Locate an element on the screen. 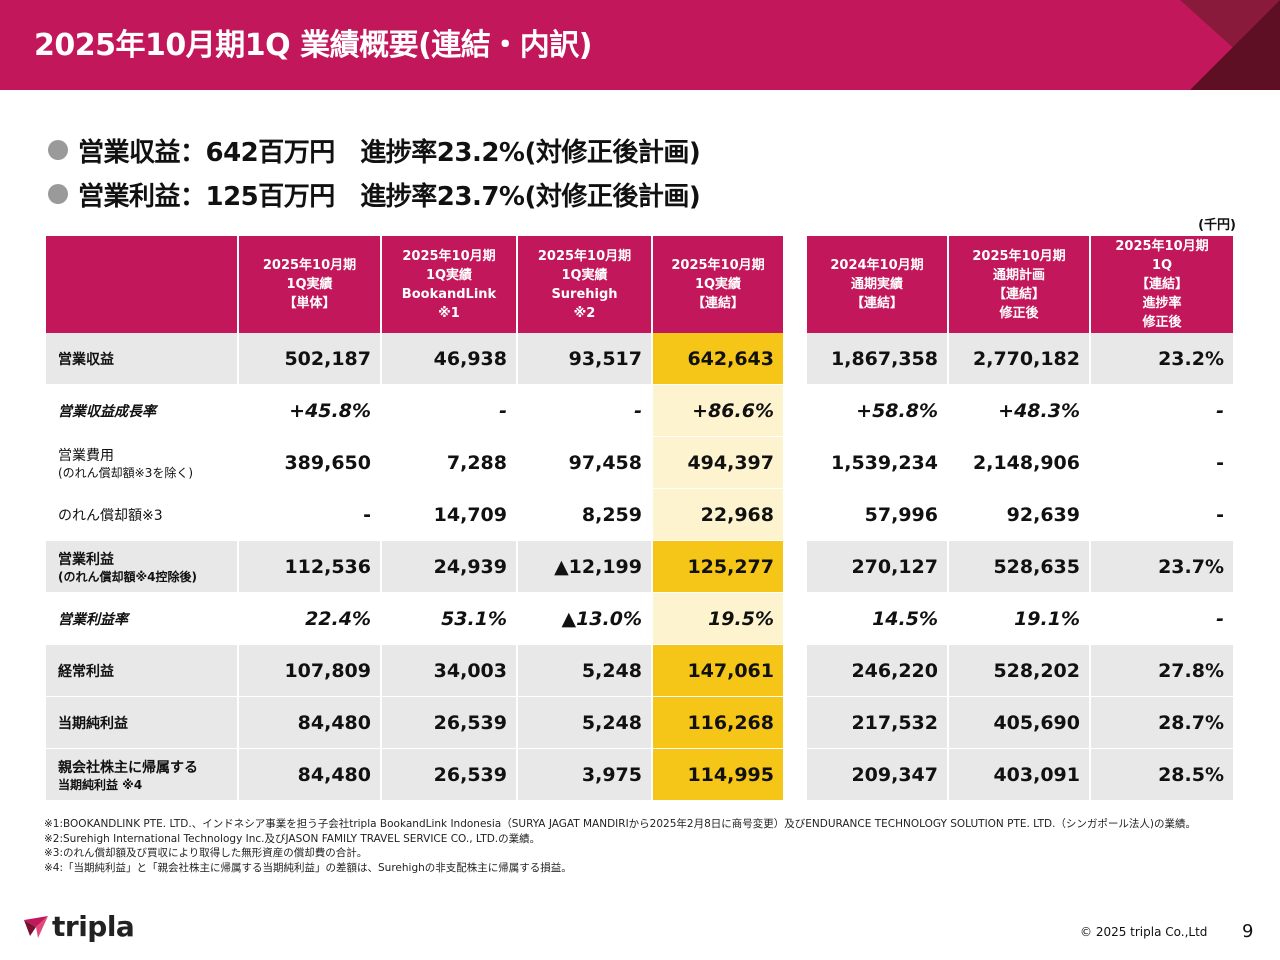  table-cell: 28.5% is located at coordinates (1162, 775).